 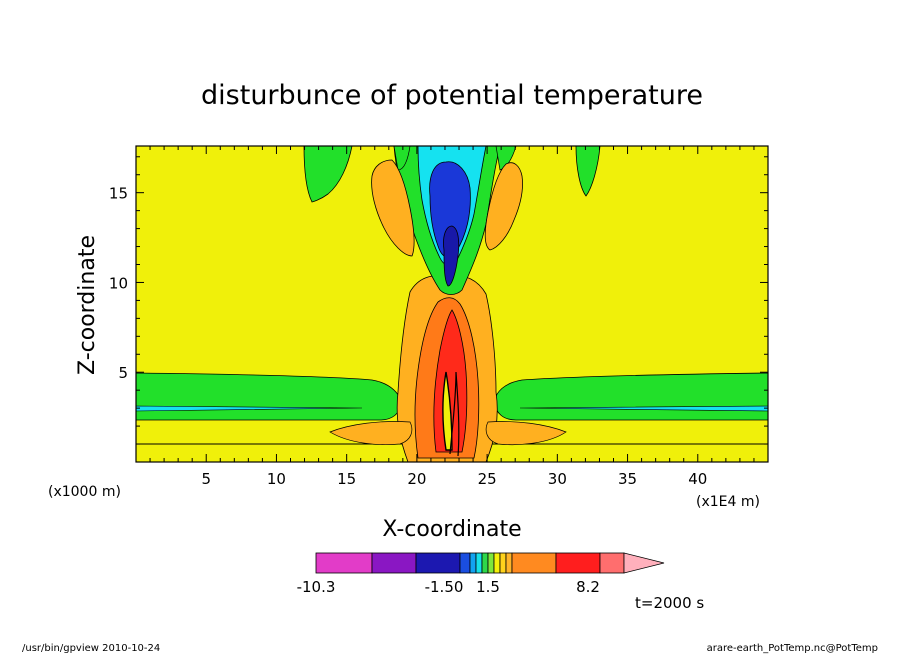 I want to click on y-axis-label: Z-coordinate, so click(x=87, y=305).